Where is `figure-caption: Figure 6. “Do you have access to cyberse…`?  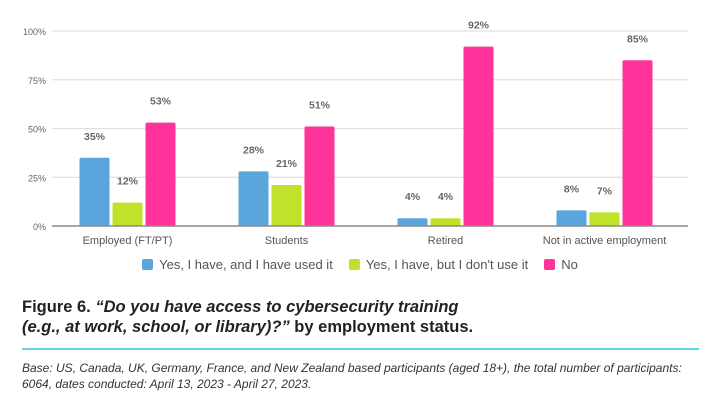 figure-caption: Figure 6. “Do you have access to cyberse… is located at coordinates (247, 317).